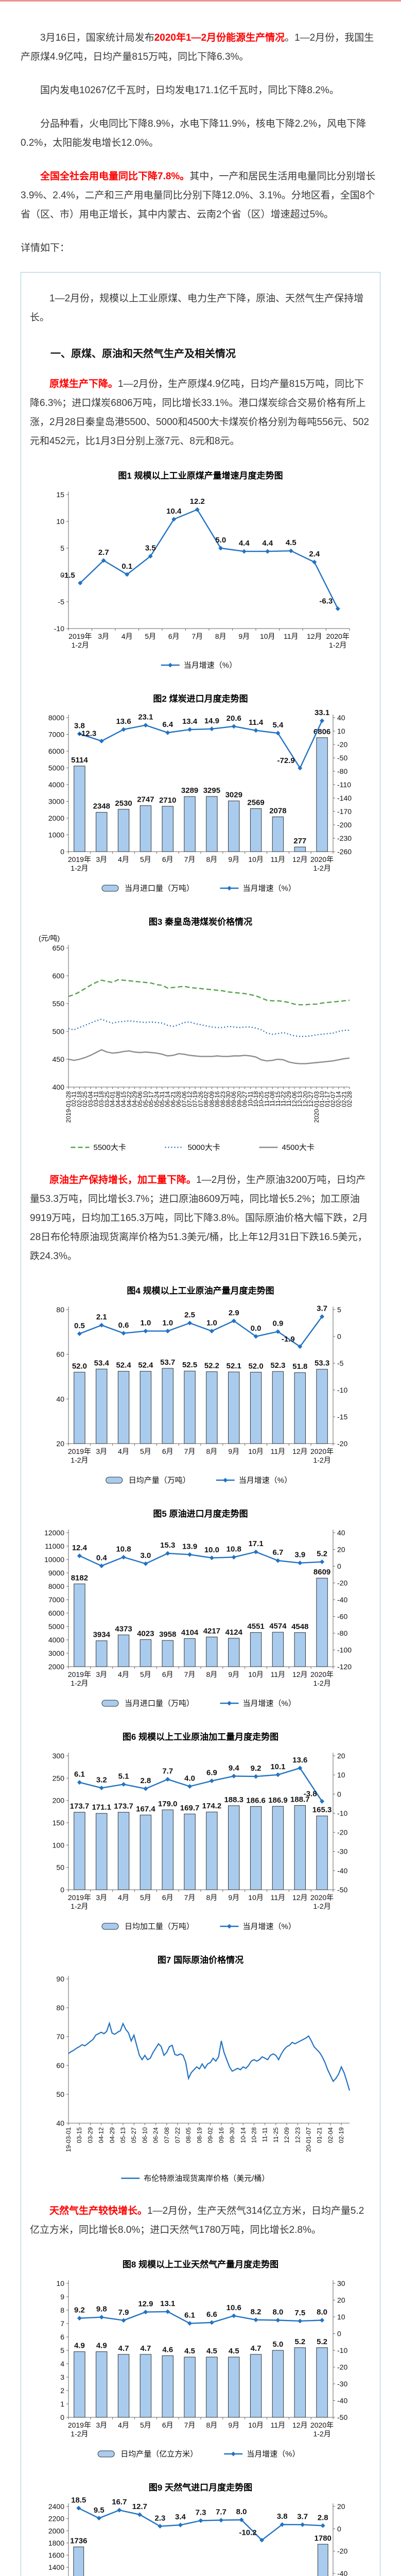 The height and width of the screenshot is (2576, 401). I want to click on svg-text: 7月, so click(190, 2425).